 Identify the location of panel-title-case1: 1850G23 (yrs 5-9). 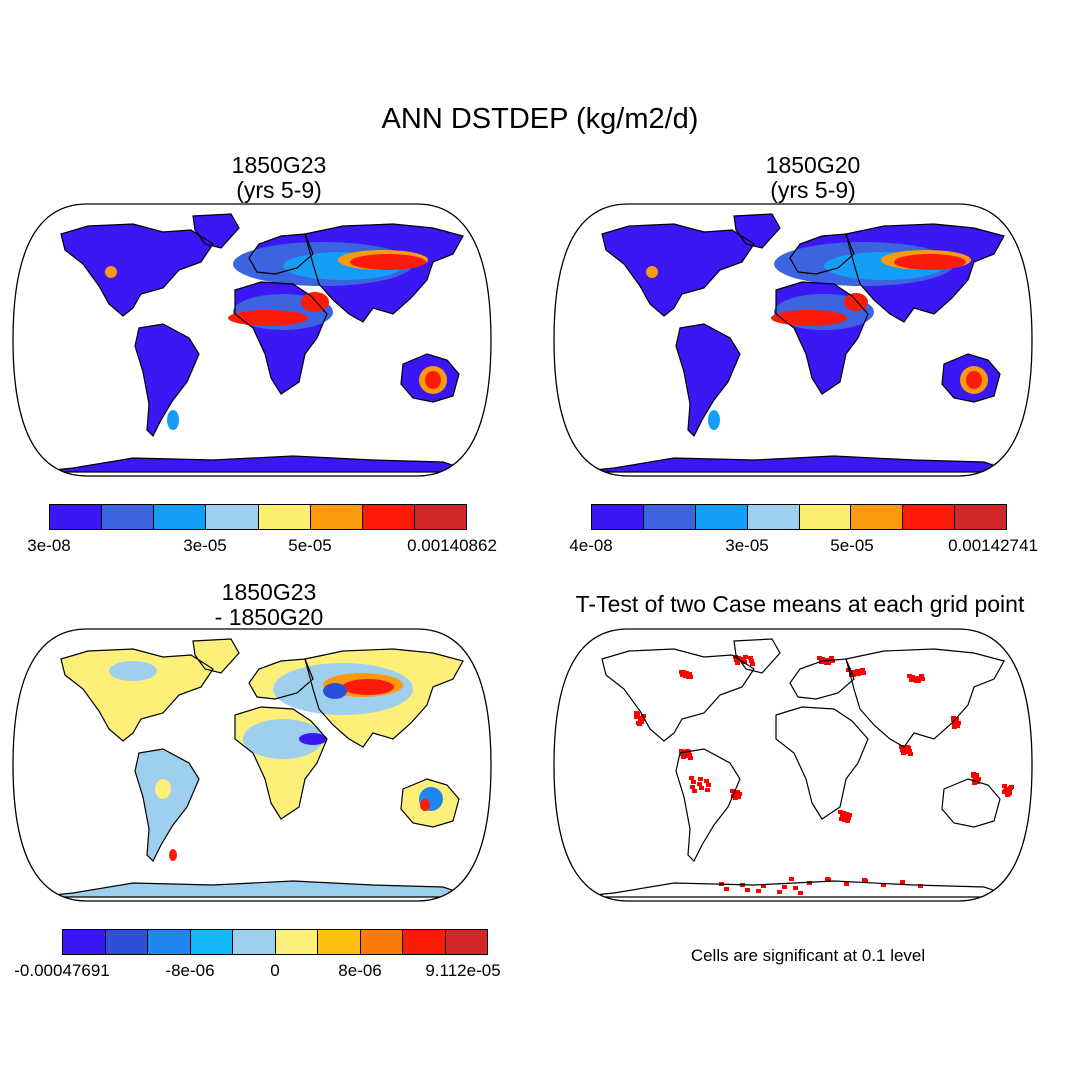
(279, 178).